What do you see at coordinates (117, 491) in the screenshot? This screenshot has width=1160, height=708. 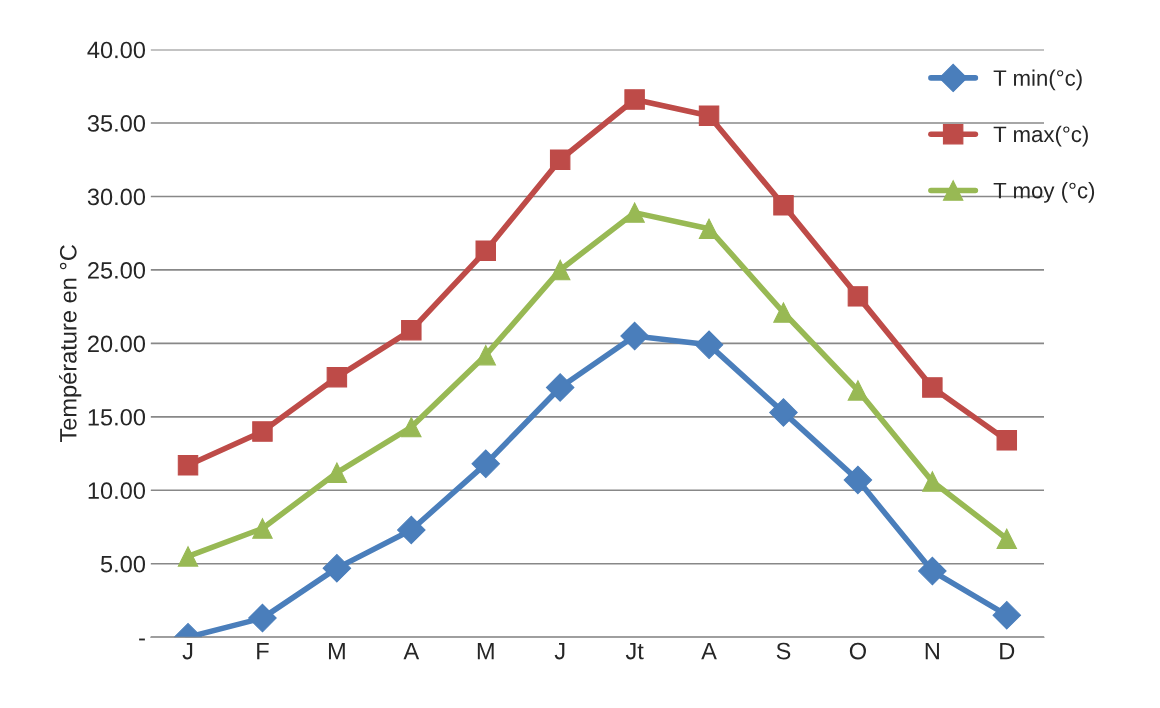 I see `y-tick-label: 10.00` at bounding box center [117, 491].